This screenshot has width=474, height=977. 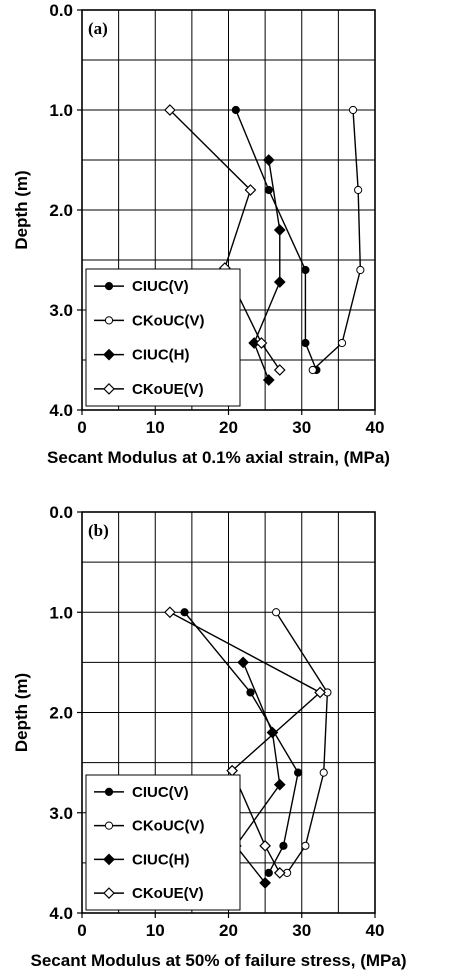 I want to click on panel-a-legend: CIUC(V) CKoUC(V) CIUC(H) CKoUE(V), so click(x=163, y=337).